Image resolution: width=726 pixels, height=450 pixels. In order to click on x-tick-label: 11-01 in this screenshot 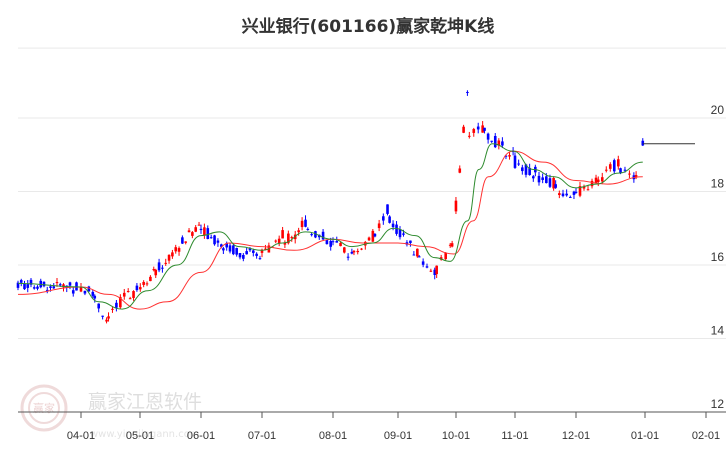, I will do `click(514, 436)`.